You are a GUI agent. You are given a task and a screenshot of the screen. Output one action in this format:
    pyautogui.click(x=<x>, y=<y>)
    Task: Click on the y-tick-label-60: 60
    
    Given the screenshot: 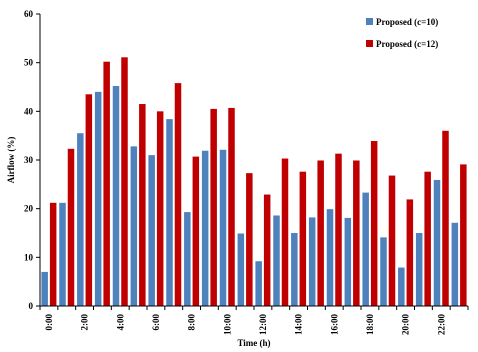 What is the action you would take?
    pyautogui.click(x=29, y=14)
    